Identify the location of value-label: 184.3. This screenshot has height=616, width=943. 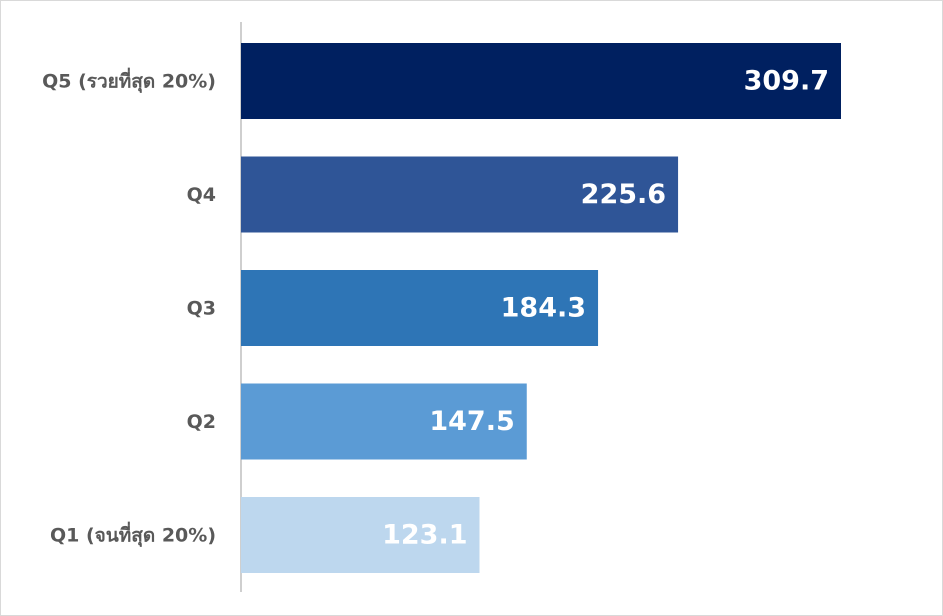
(543, 308).